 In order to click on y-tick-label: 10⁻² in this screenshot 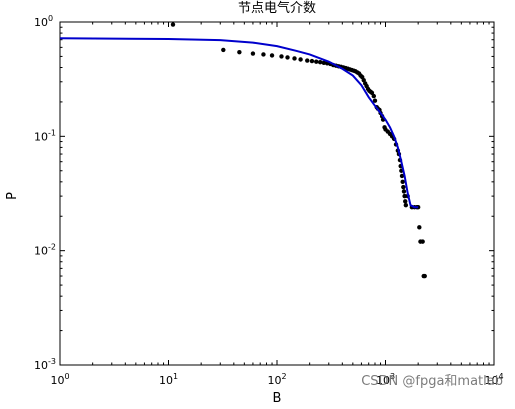, I will do `click(45, 250)`.